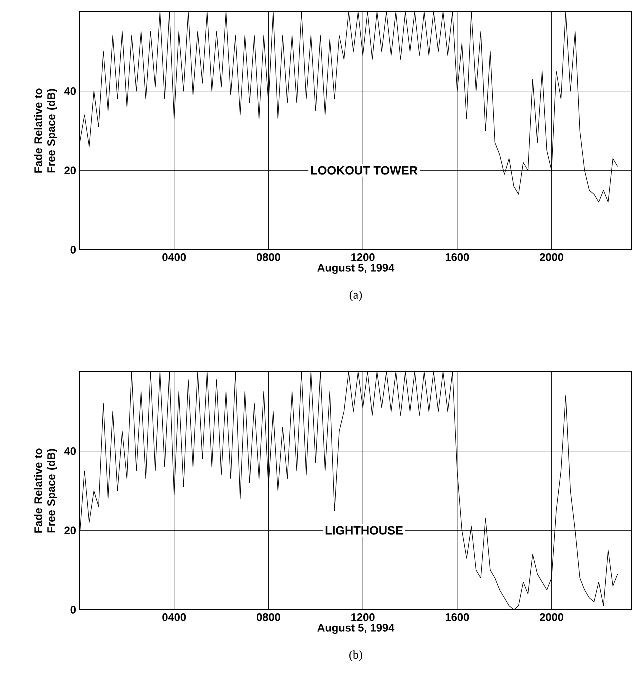  What do you see at coordinates (364, 170) in the screenshot?
I see `annotation: LOOKOUT TOWER` at bounding box center [364, 170].